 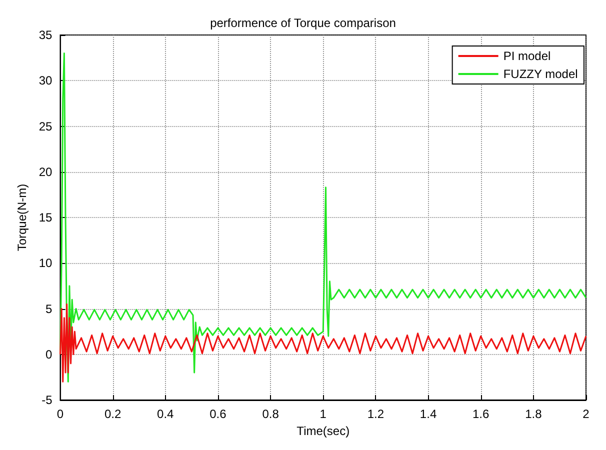 I want to click on legend-label: FUZZY model, so click(x=540, y=74).